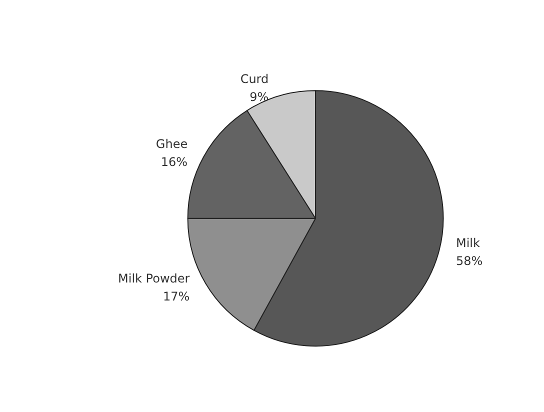 The width and height of the screenshot is (544, 412). I want to click on data-label: 16%, so click(174, 161).